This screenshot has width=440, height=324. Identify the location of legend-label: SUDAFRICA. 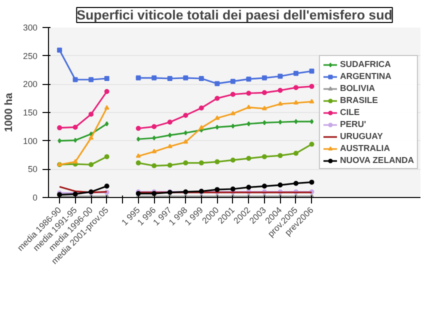
(365, 64).